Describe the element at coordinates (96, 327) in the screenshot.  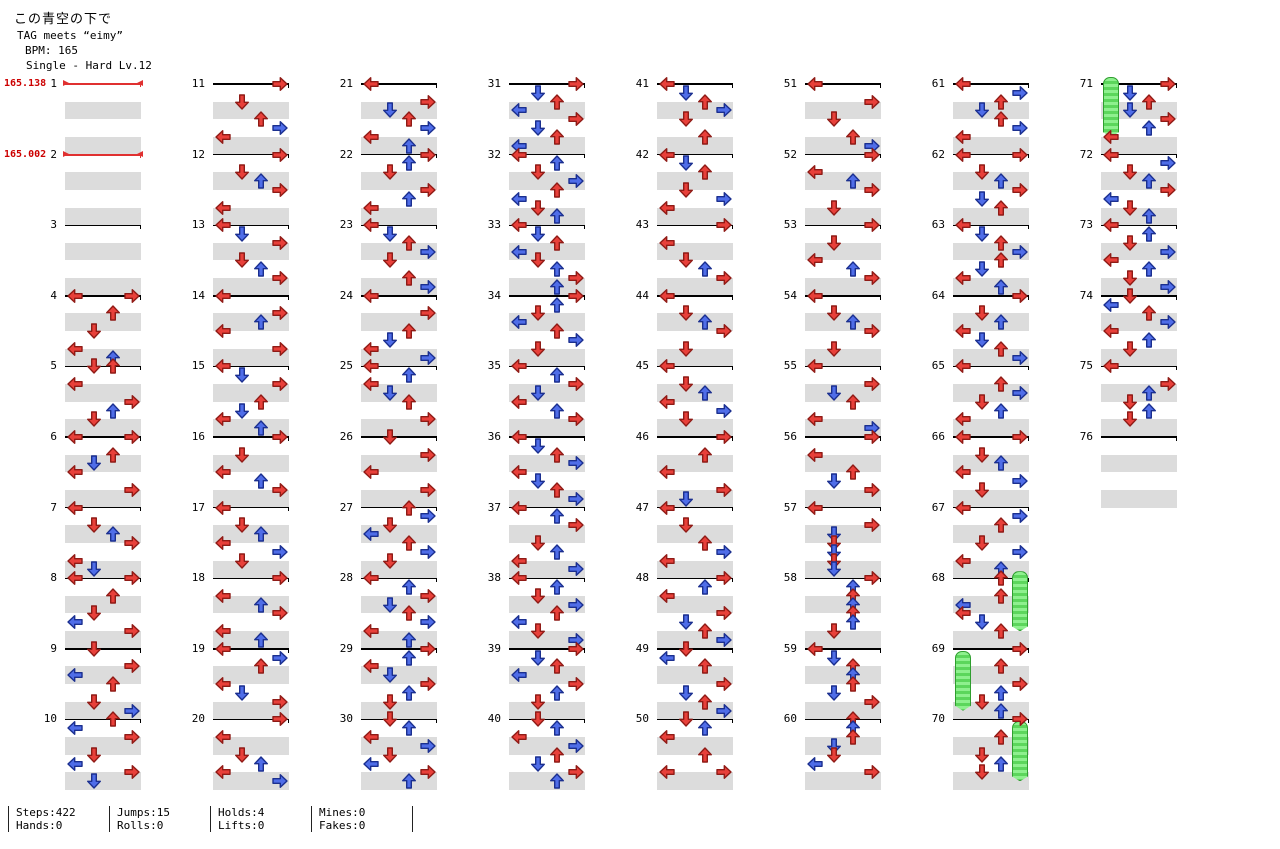
I see `measure-4: 4` at that location.